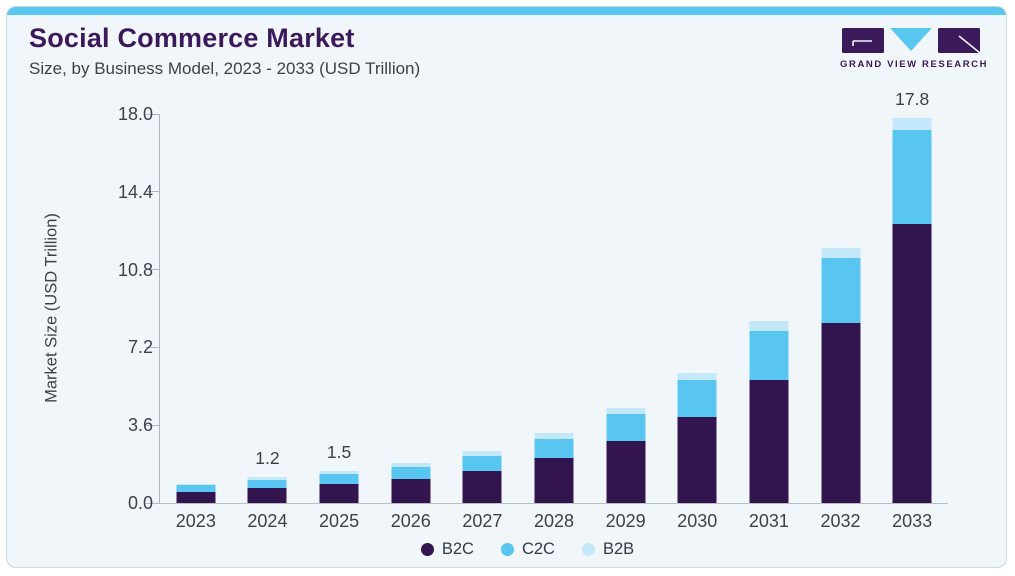 Image resolution: width=1015 pixels, height=576 pixels. Describe the element at coordinates (769, 355) in the screenshot. I see `bar-segment-c2c-2031` at that location.